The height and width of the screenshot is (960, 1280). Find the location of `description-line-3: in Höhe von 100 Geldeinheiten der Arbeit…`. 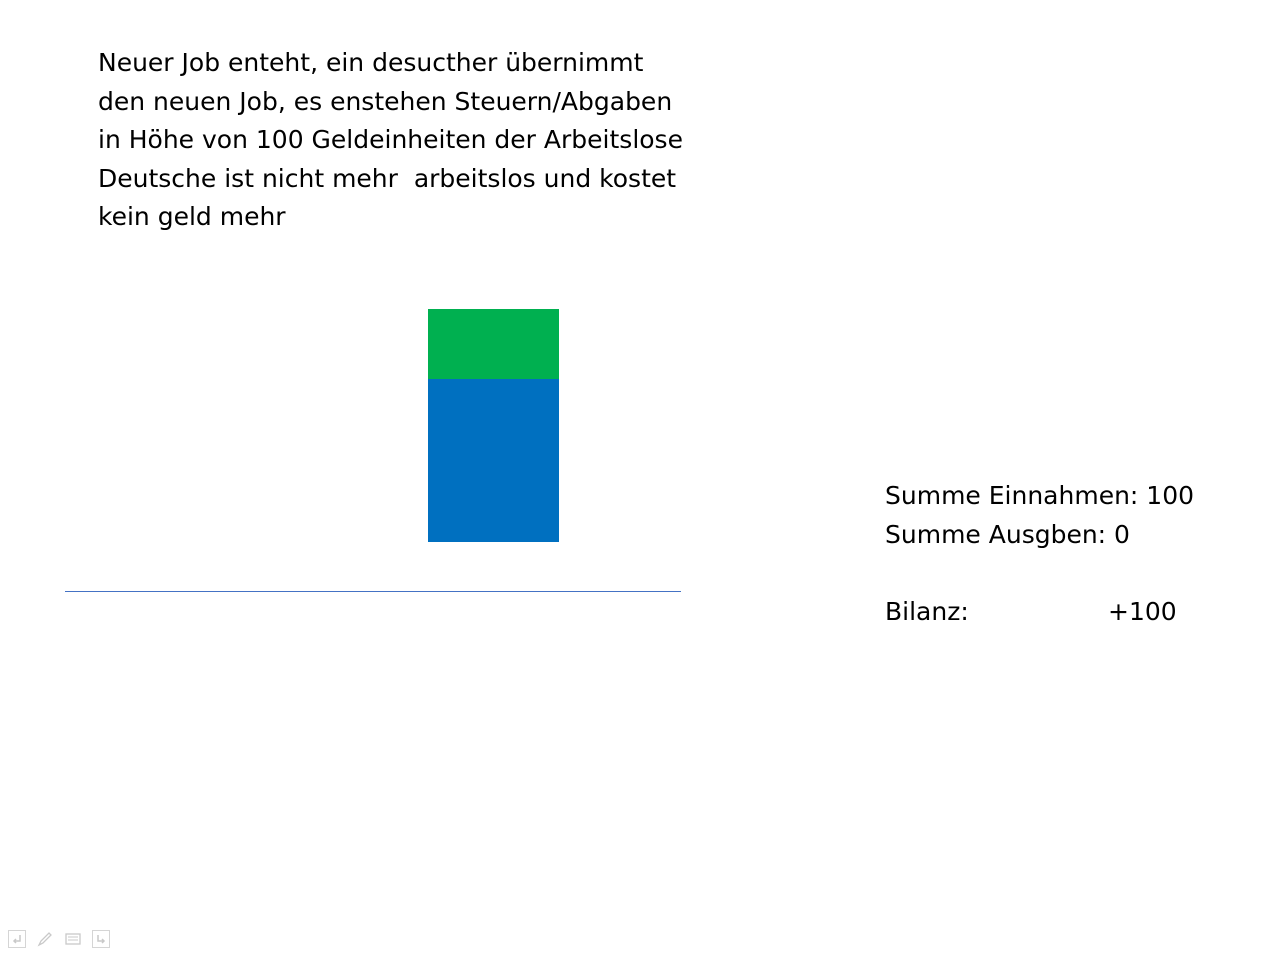

description-line-3: in Höhe von 100 Geldeinheiten der Arbeit… is located at coordinates (390, 139).